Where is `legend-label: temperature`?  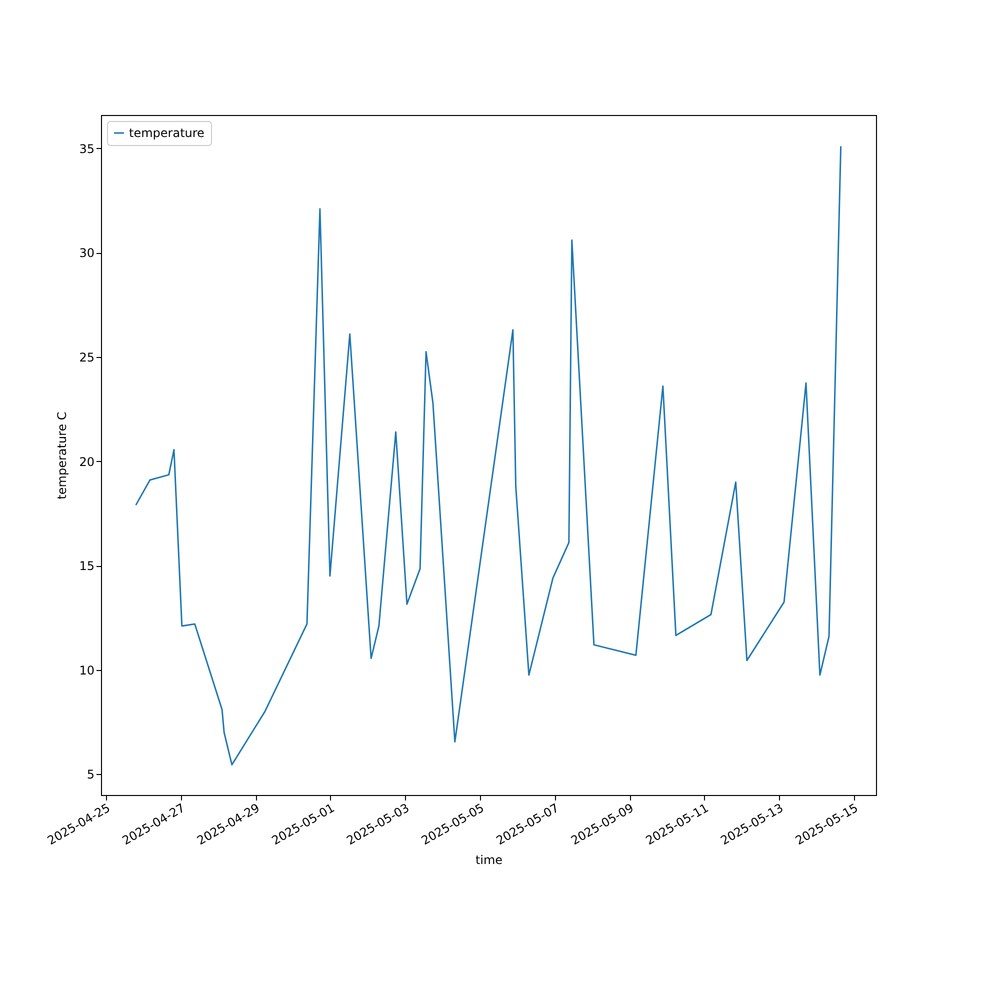 legend-label: temperature is located at coordinates (166, 133).